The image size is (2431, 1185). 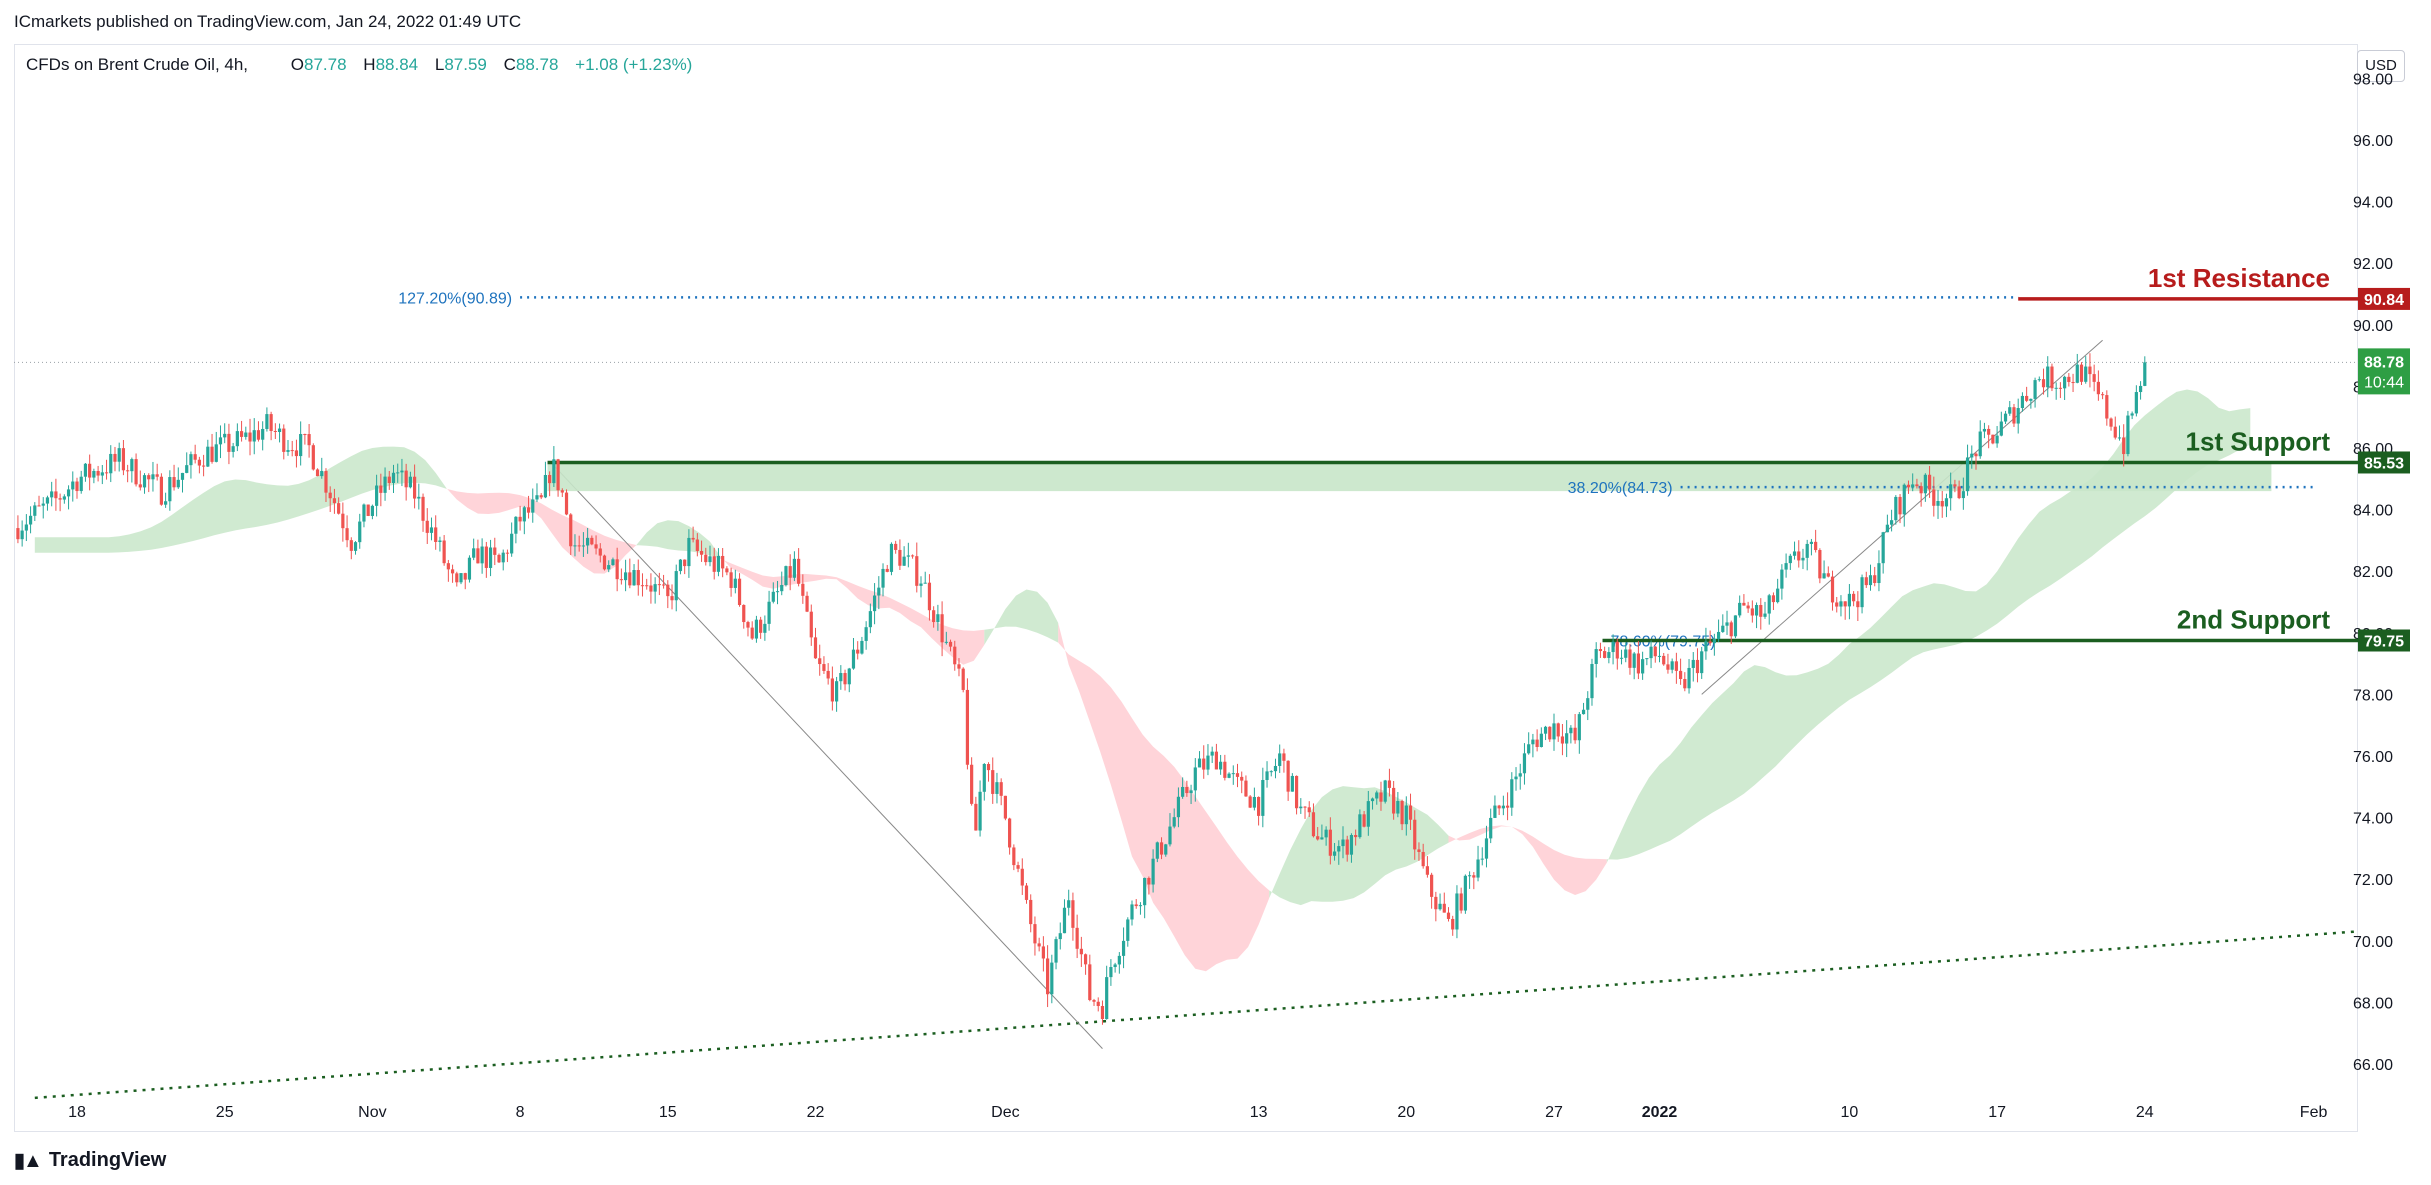 I want to click on symbol-name: CFDs on Brent Crude Oil, 4h,, so click(x=137, y=64).